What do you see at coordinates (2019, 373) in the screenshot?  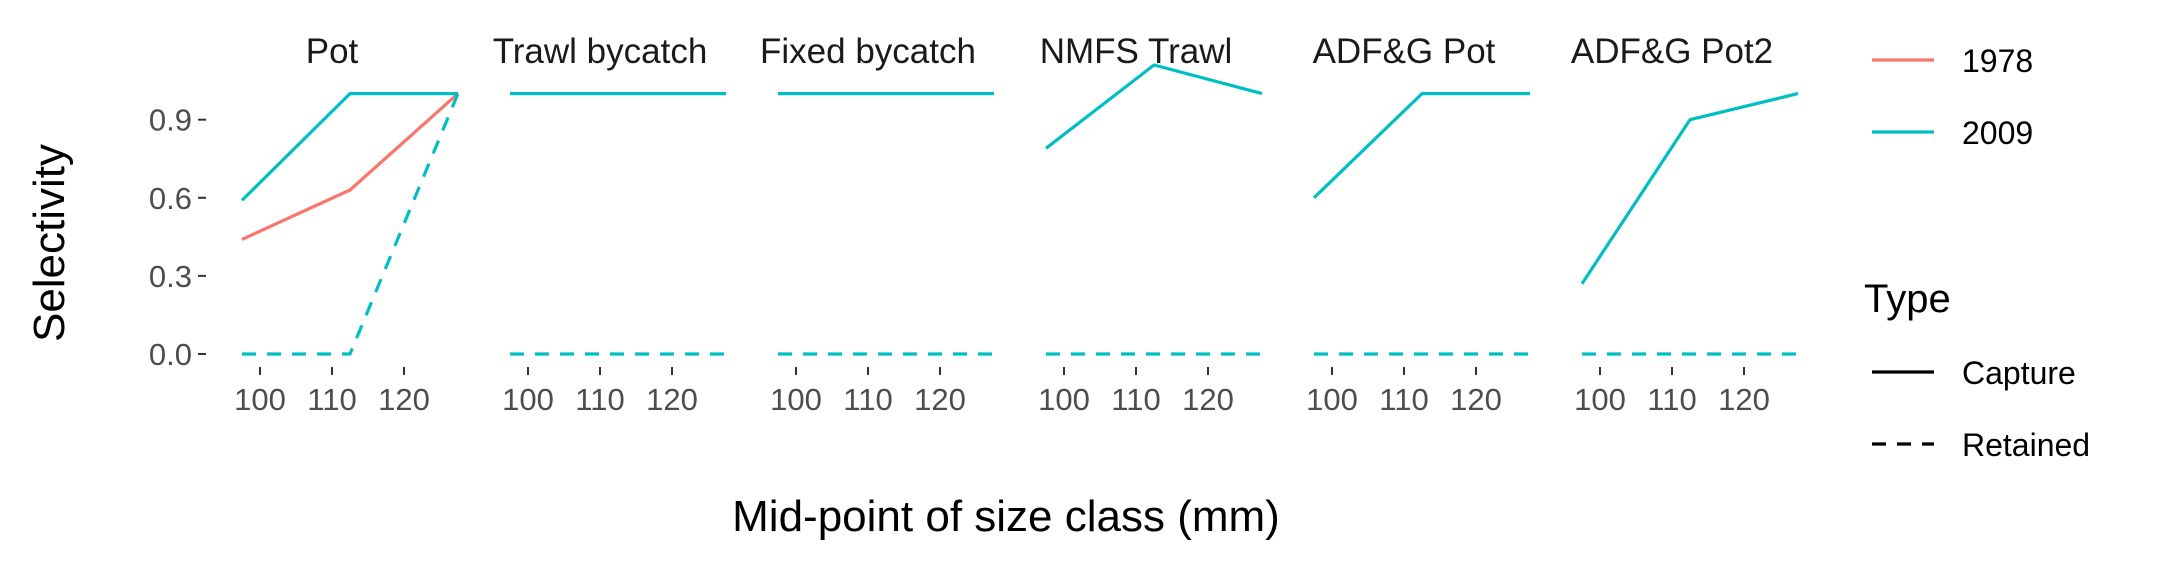 I see `legend-label: Capture` at bounding box center [2019, 373].